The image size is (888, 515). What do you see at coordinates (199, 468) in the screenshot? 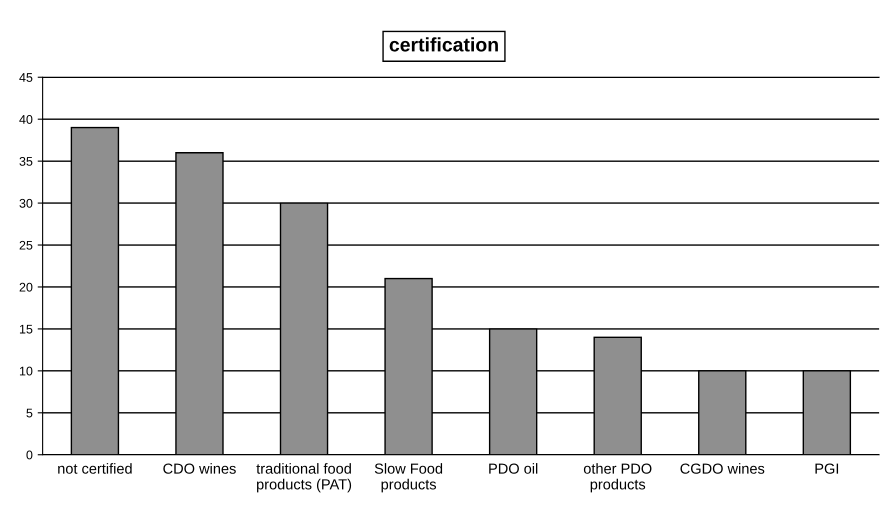
I see `x-tick-label: CDO wines` at bounding box center [199, 468].